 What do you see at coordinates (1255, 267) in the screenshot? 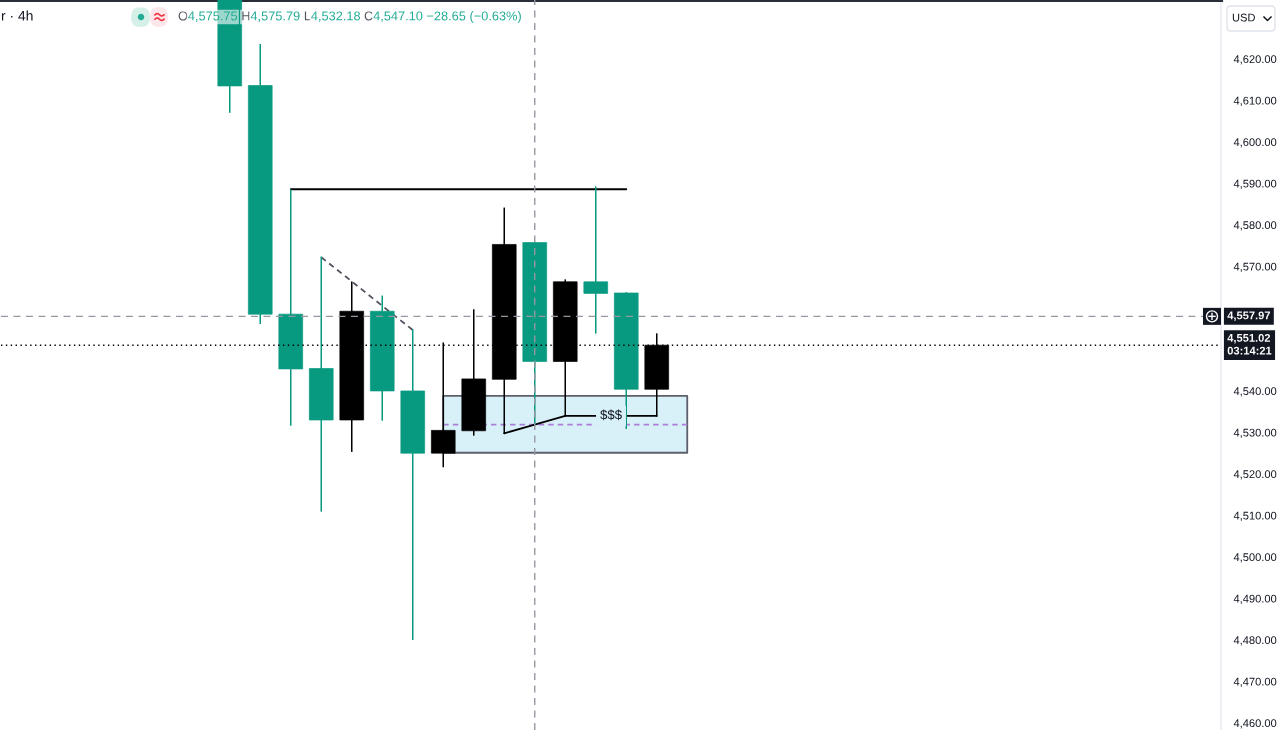
I see `y-tick-label: 4,570.00` at bounding box center [1255, 267].